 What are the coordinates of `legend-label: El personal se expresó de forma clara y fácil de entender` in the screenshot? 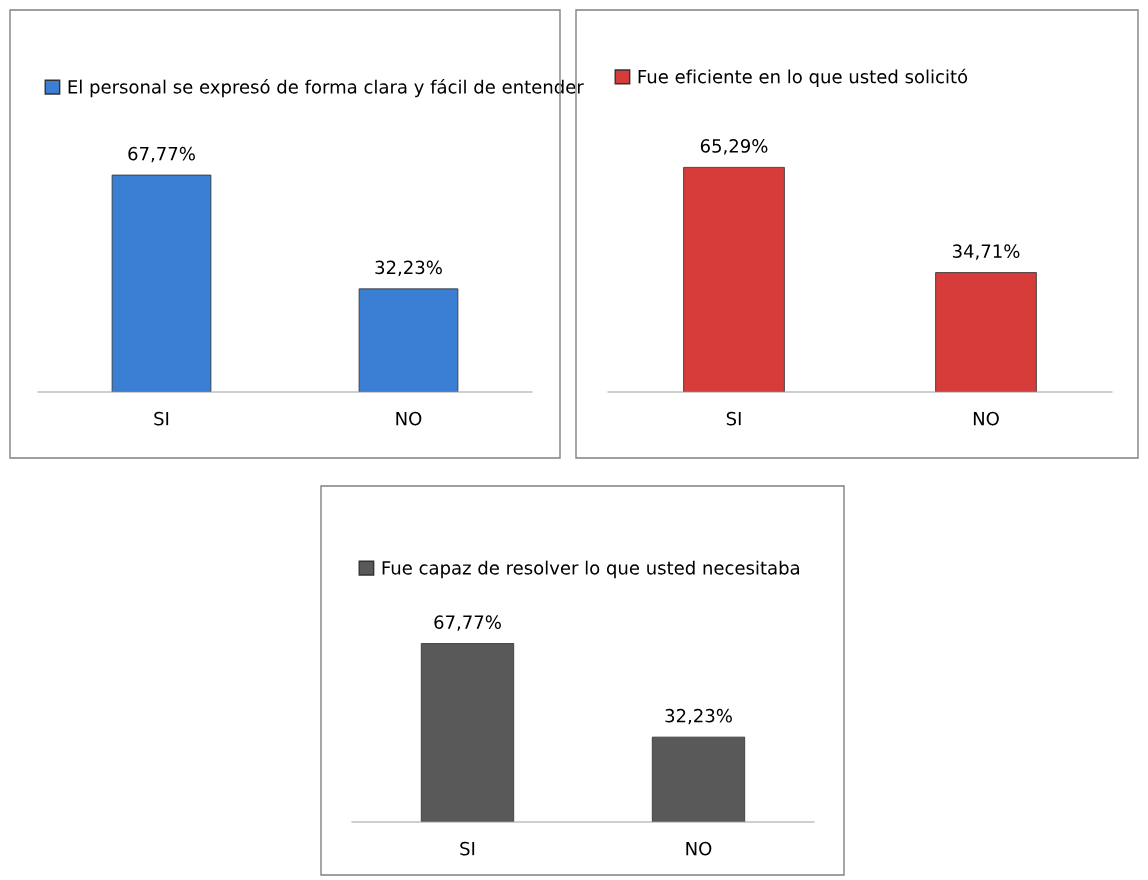 It's located at (326, 88).